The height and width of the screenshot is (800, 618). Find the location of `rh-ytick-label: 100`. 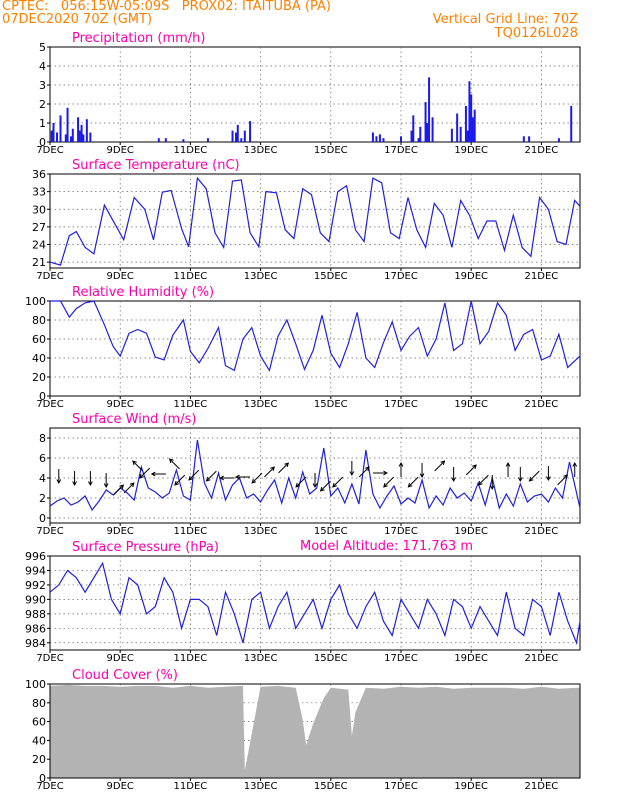

rh-ytick-label: 100 is located at coordinates (35, 301).